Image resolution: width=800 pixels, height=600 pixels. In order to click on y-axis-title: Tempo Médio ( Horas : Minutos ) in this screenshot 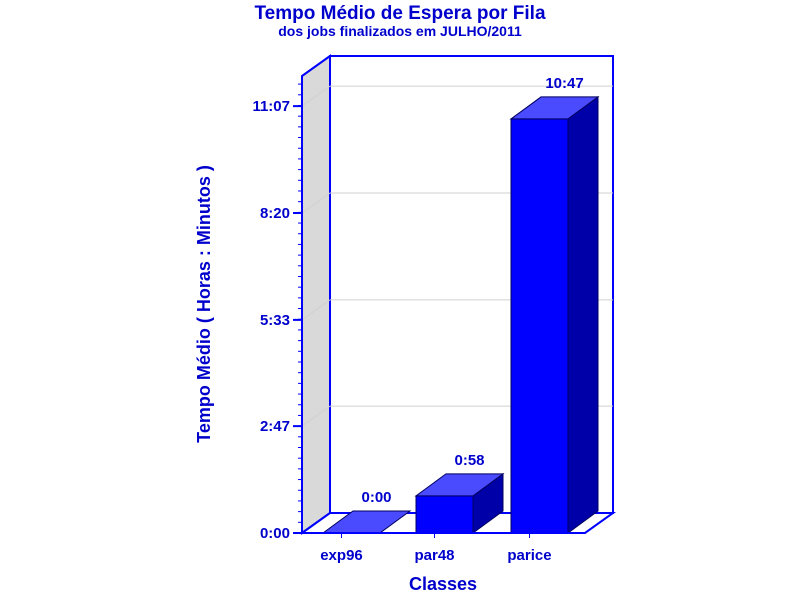, I will do `click(204, 304)`.